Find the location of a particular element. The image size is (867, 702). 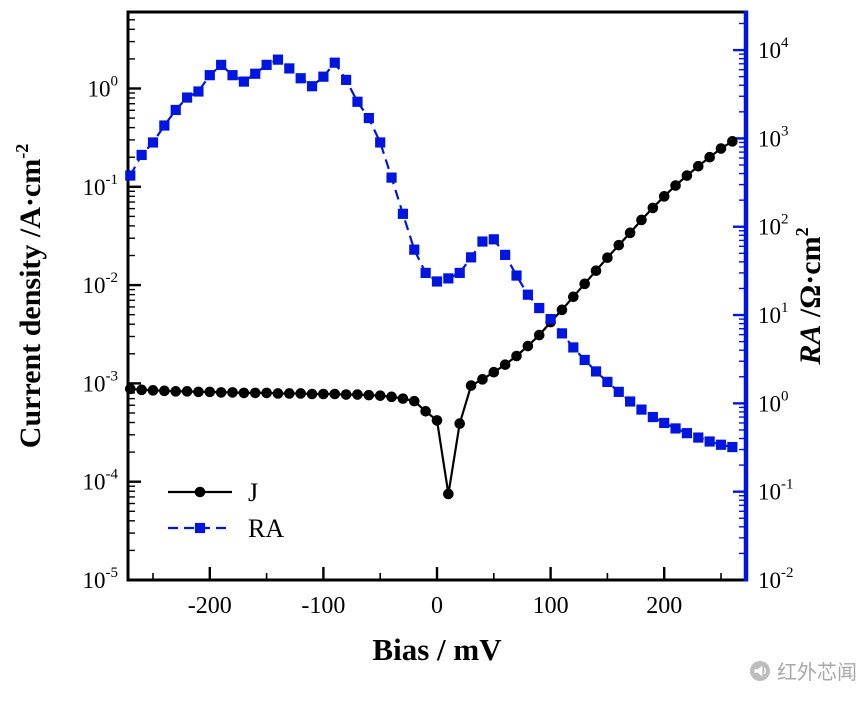

right-tick-label: 10⁰ is located at coordinates (773, 402).